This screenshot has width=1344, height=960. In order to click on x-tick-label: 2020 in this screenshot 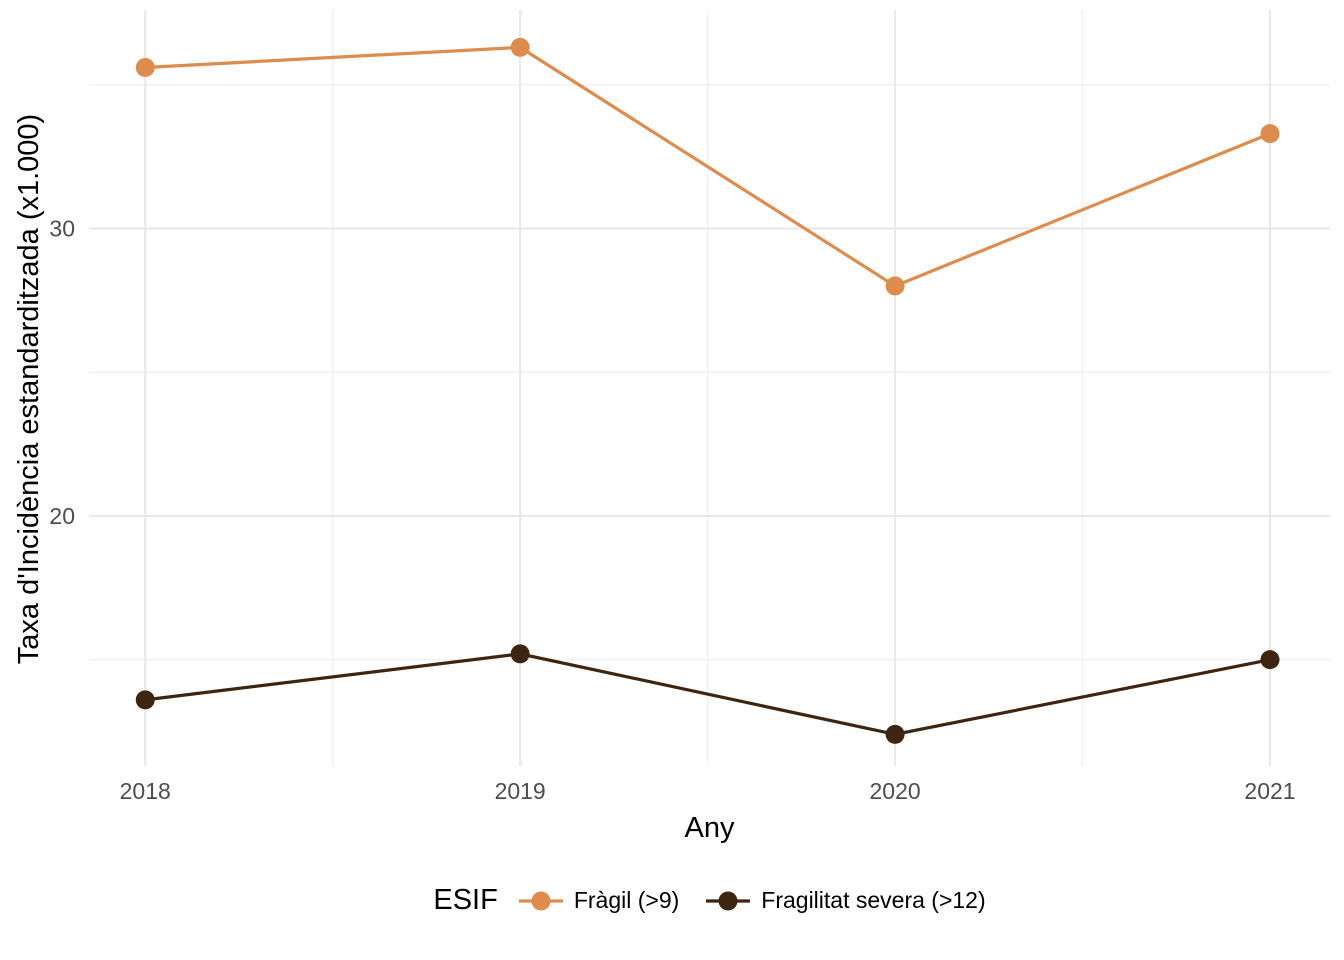, I will do `click(895, 791)`.